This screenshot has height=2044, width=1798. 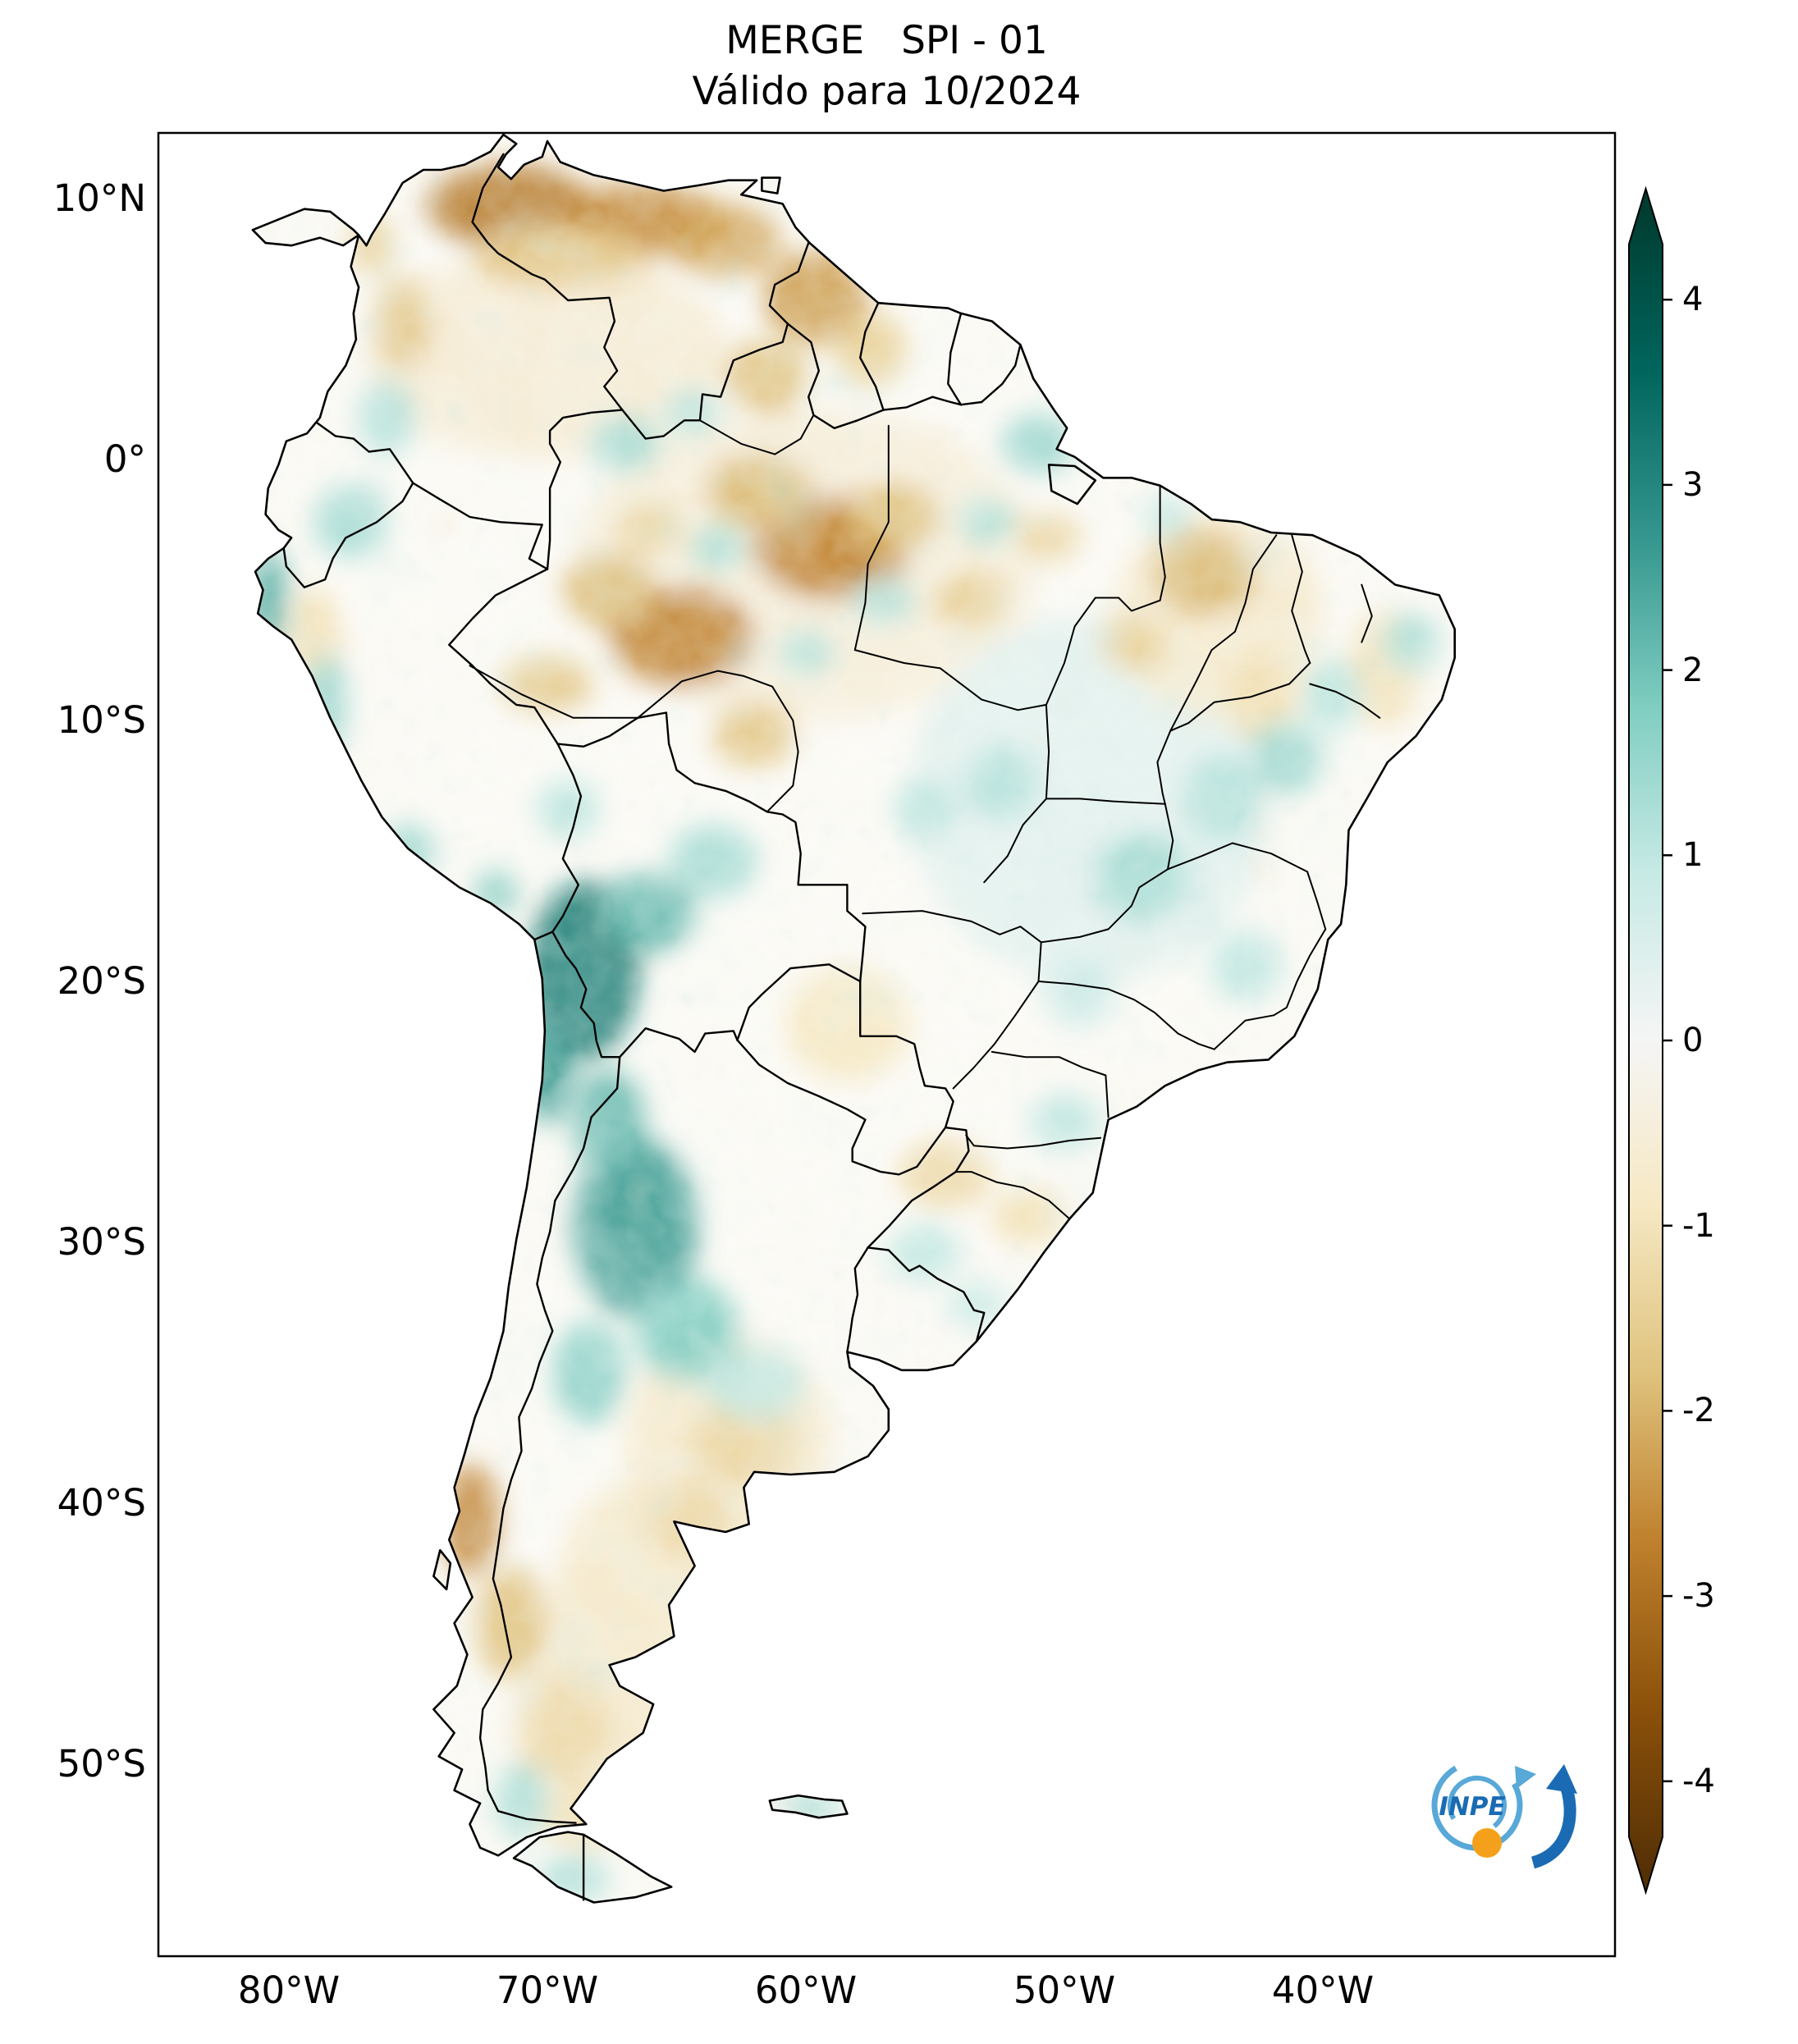 I want to click on logo-swirl-arrowhead-icon, so click(x=1525, y=1777).